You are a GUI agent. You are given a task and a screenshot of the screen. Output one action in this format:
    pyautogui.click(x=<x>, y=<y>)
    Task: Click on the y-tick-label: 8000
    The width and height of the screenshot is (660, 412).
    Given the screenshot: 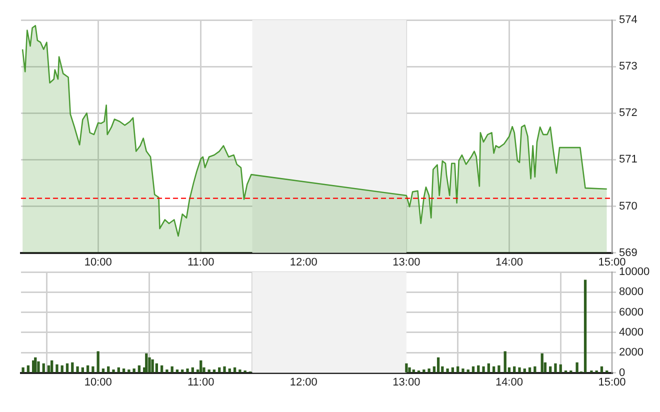 What is the action you would take?
    pyautogui.click(x=631, y=292)
    